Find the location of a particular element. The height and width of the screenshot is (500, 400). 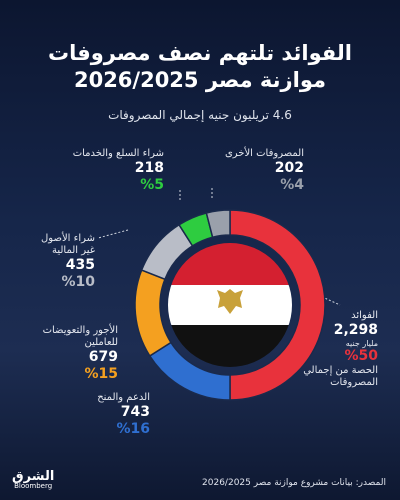

flag-eagle is located at coordinates (230, 301).